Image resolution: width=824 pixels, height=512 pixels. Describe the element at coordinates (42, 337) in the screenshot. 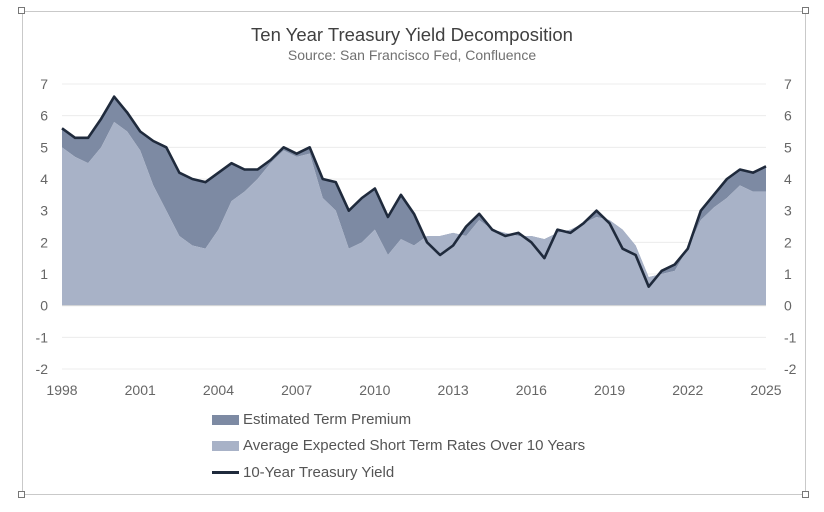

I see `y-tick-label-left: -1` at that location.